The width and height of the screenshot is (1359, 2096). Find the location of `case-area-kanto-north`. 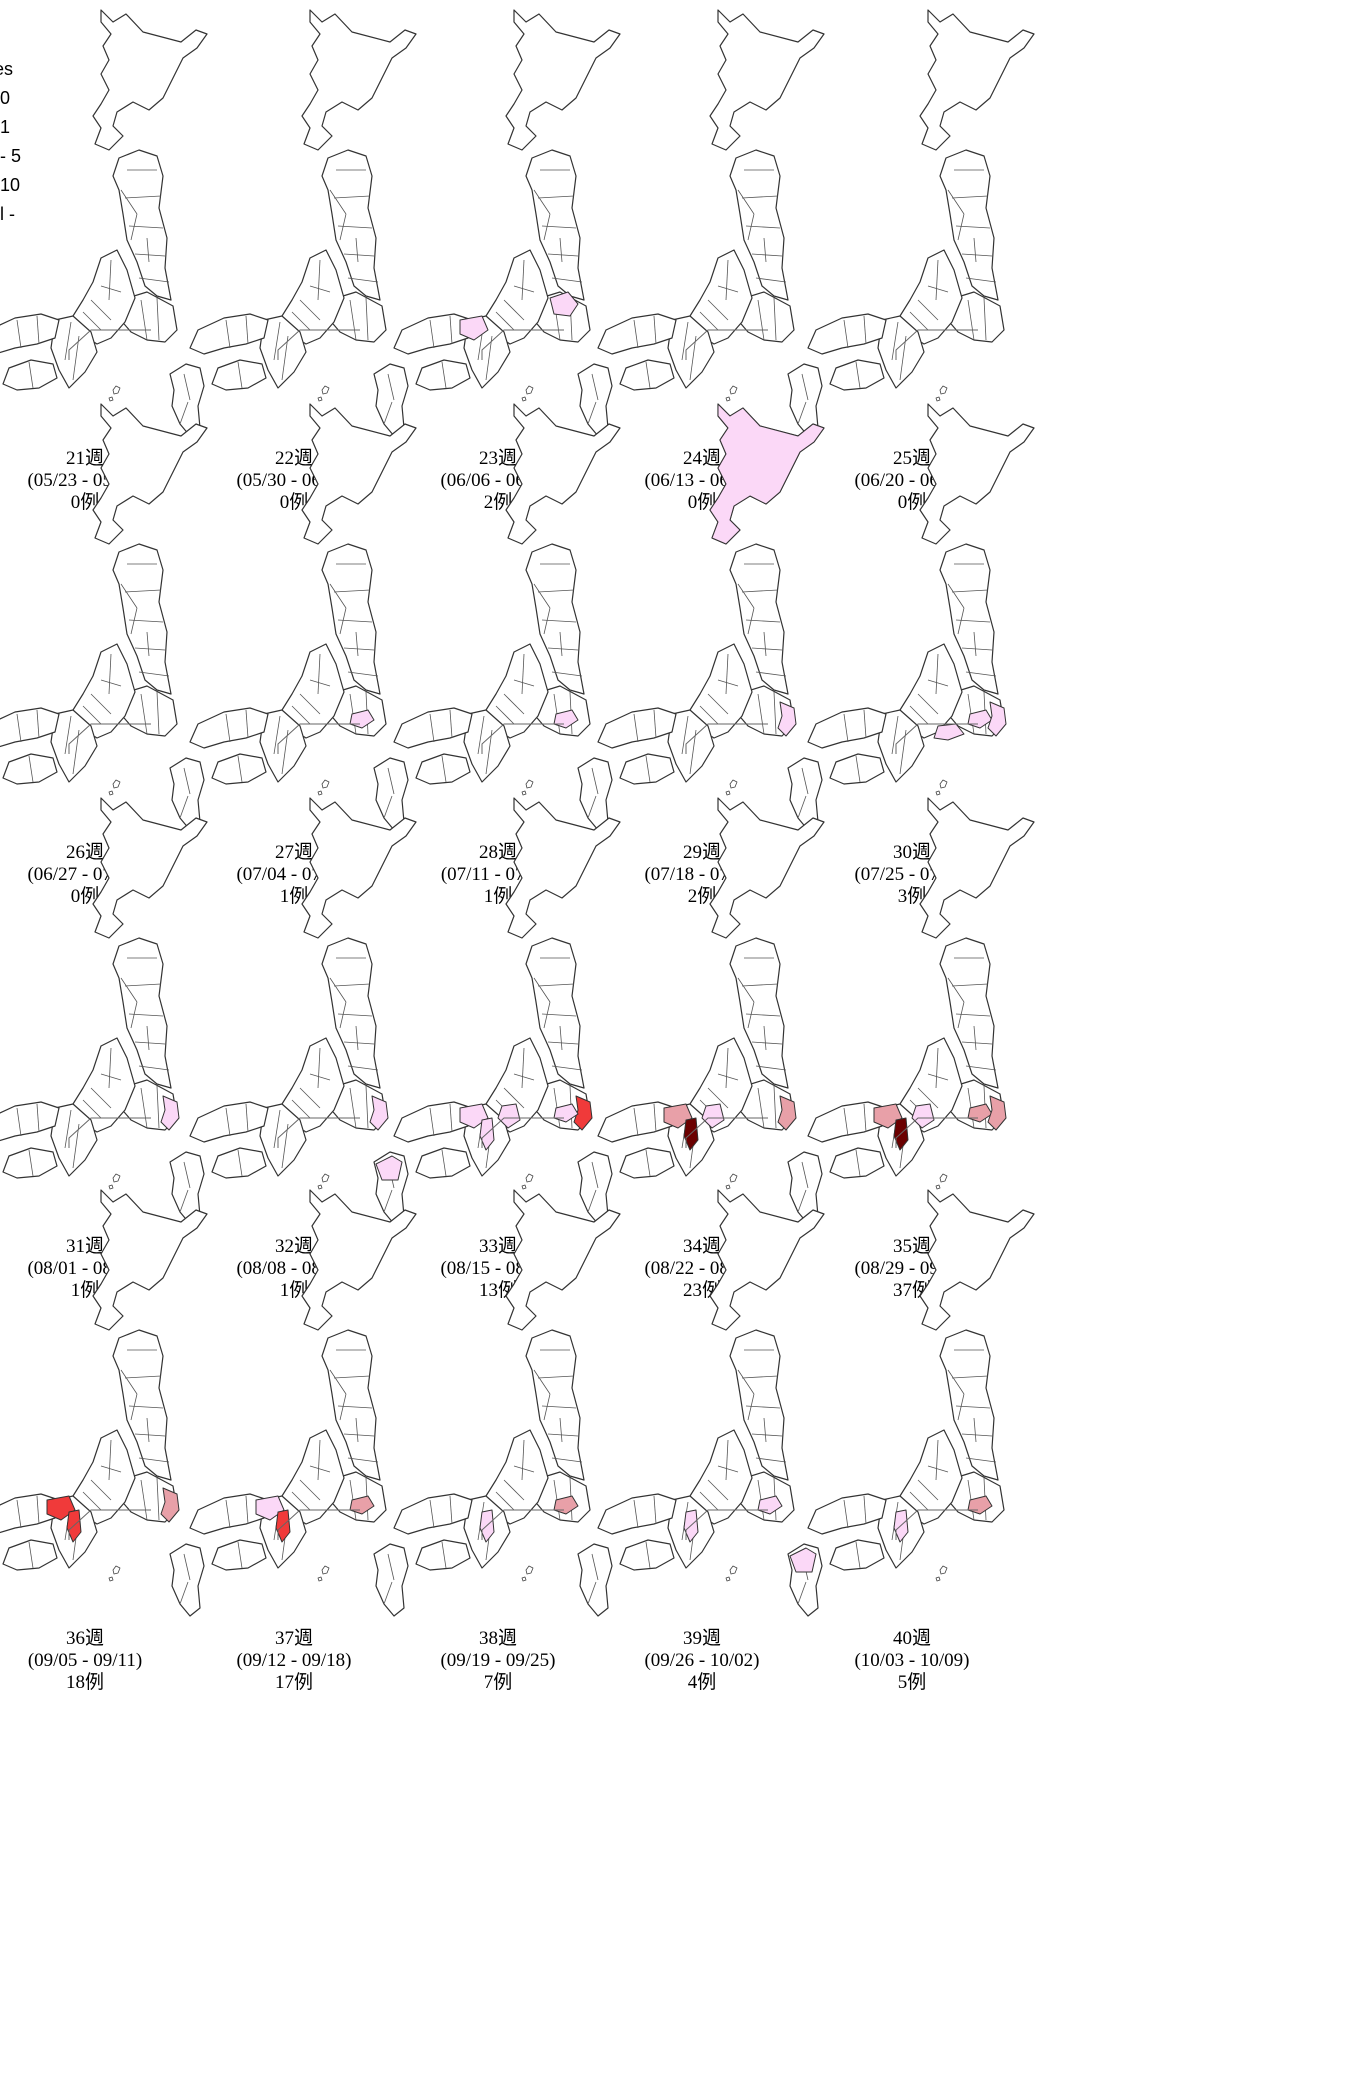

case-area-kanto-north is located at coordinates (564, 304).